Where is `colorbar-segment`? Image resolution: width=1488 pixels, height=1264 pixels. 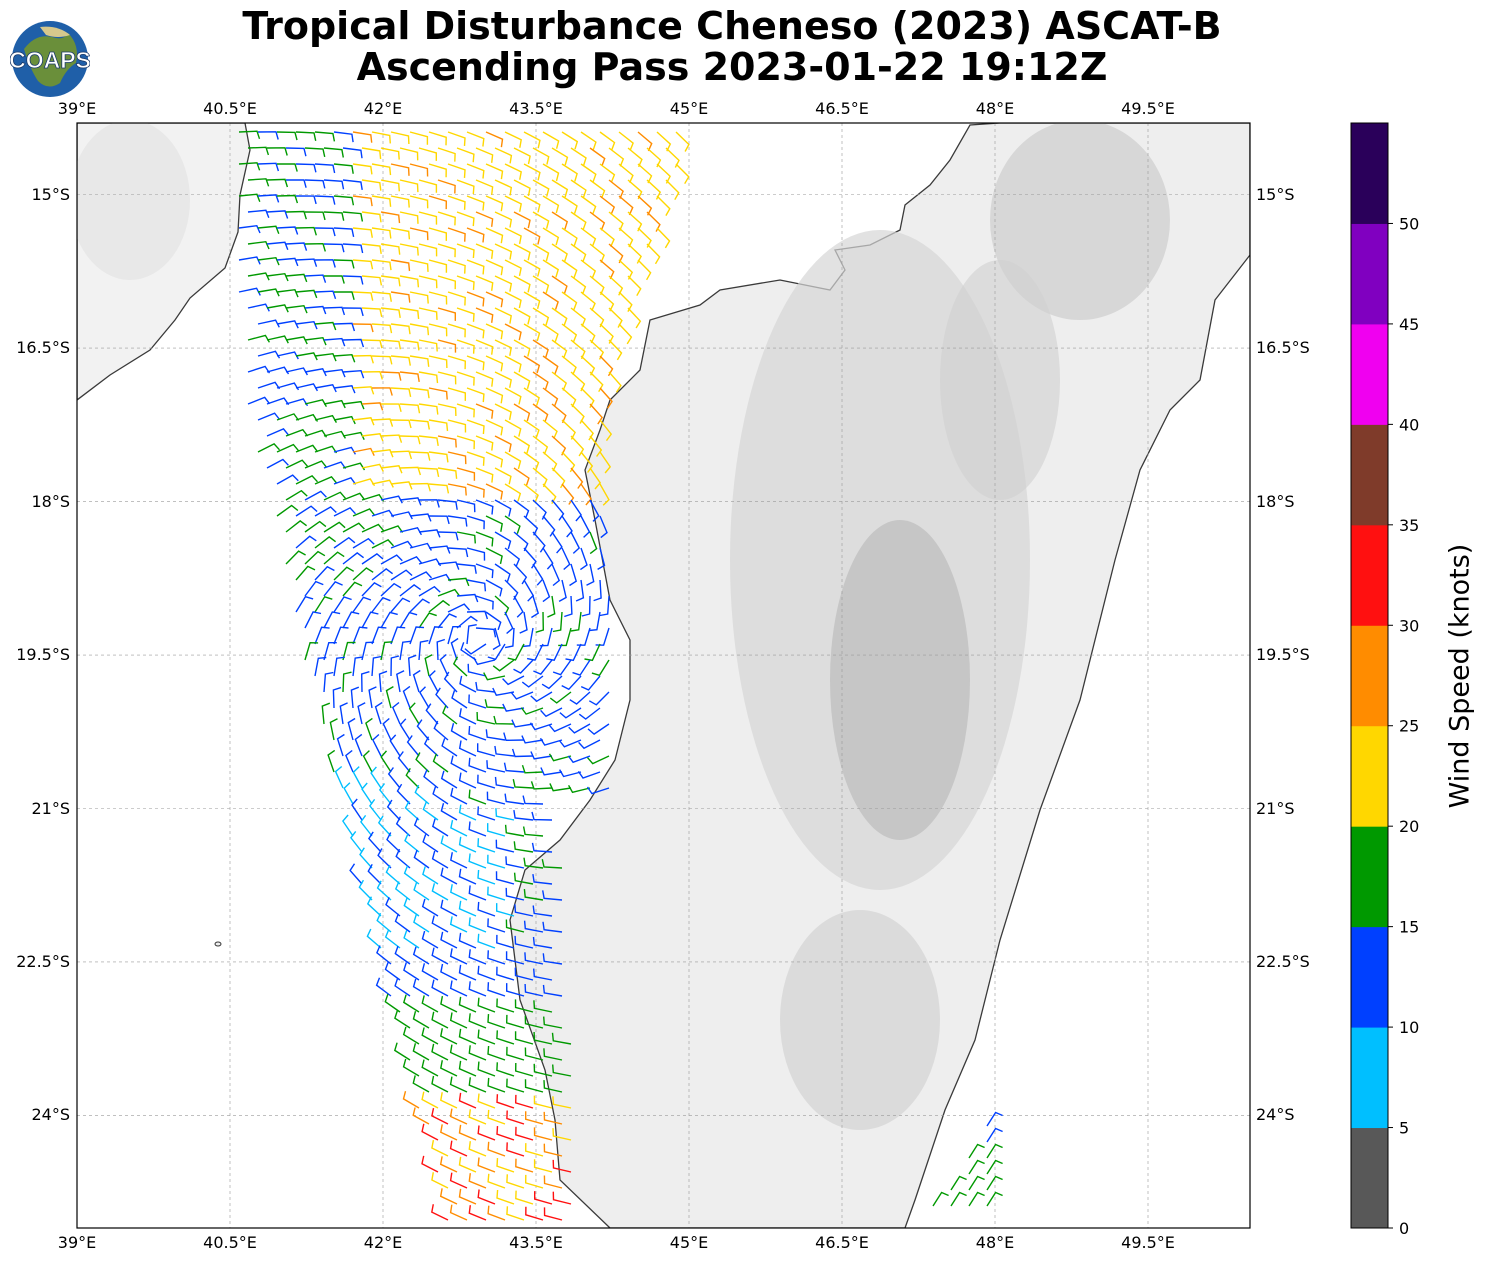
colorbar-segment is located at coordinates (1369, 173).